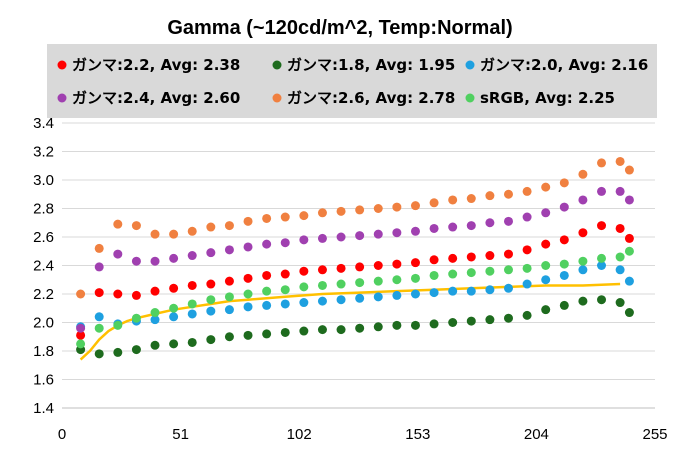  I want to click on y-tick-label: 3.0, so click(43, 180).